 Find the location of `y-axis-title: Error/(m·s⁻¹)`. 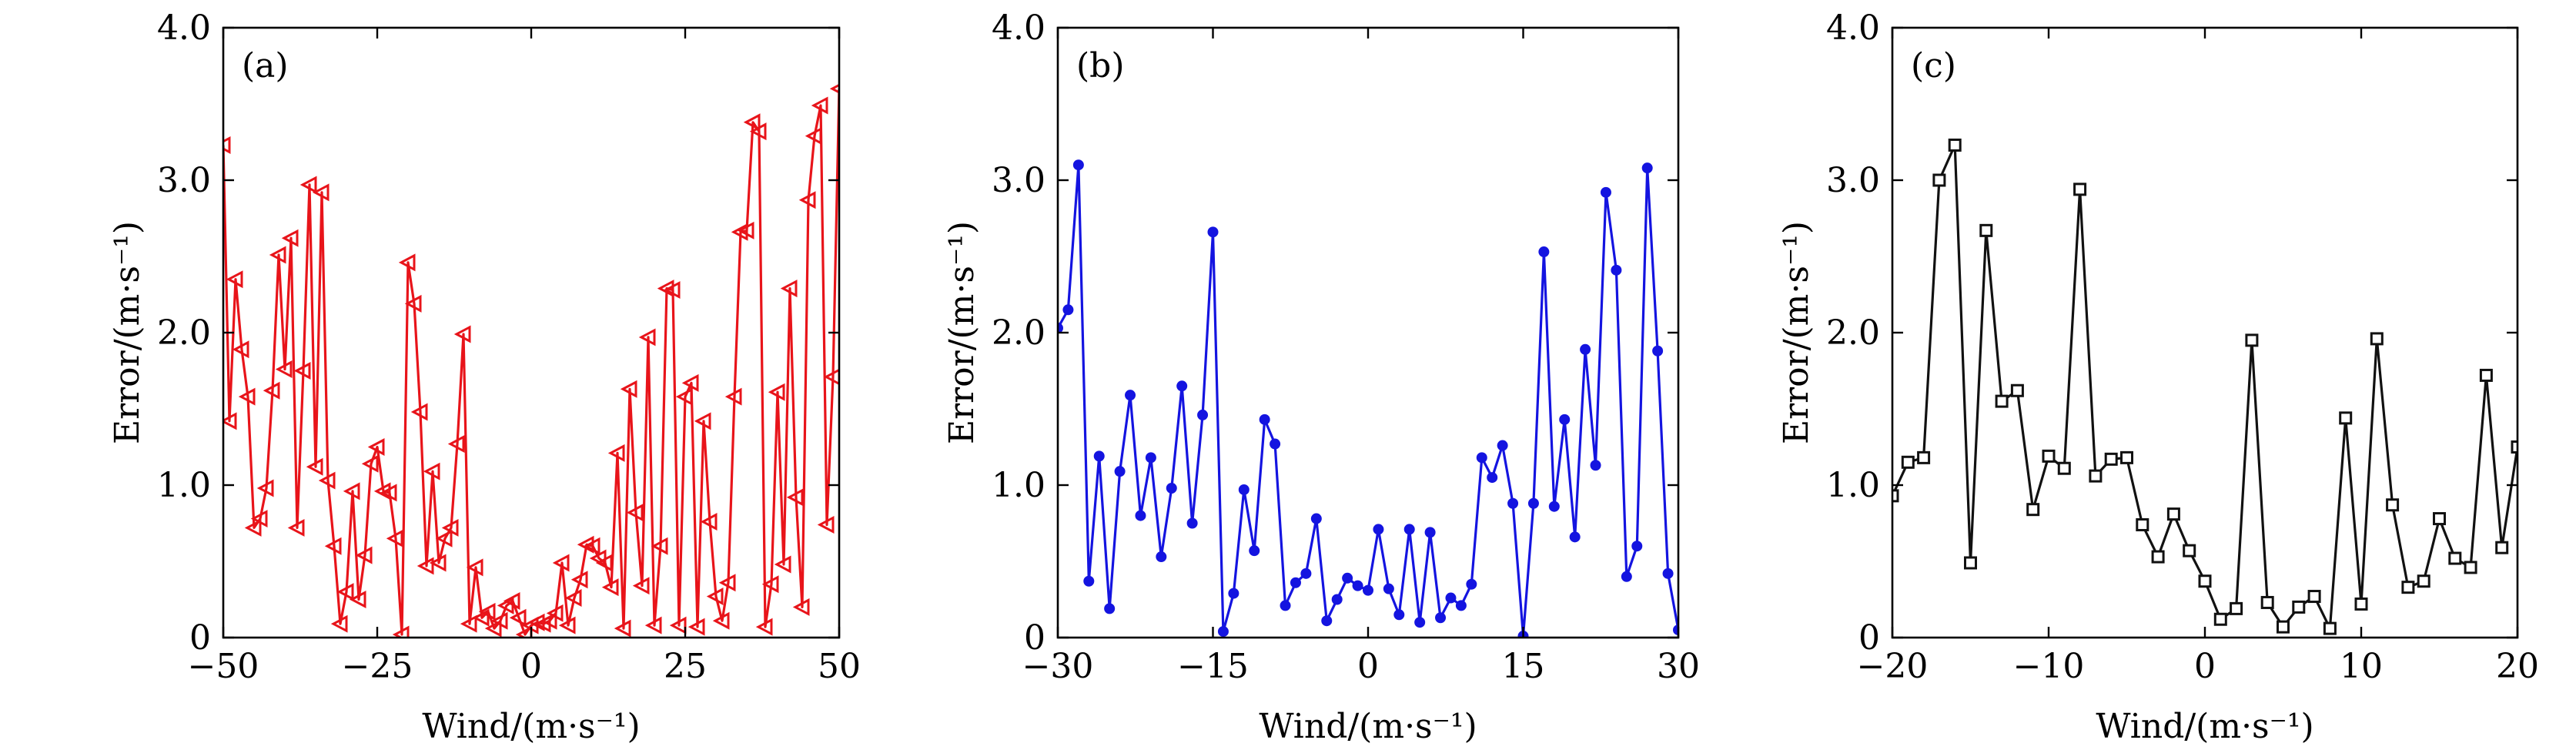

y-axis-title: Error/(m·s⁻¹) is located at coordinates (962, 332).